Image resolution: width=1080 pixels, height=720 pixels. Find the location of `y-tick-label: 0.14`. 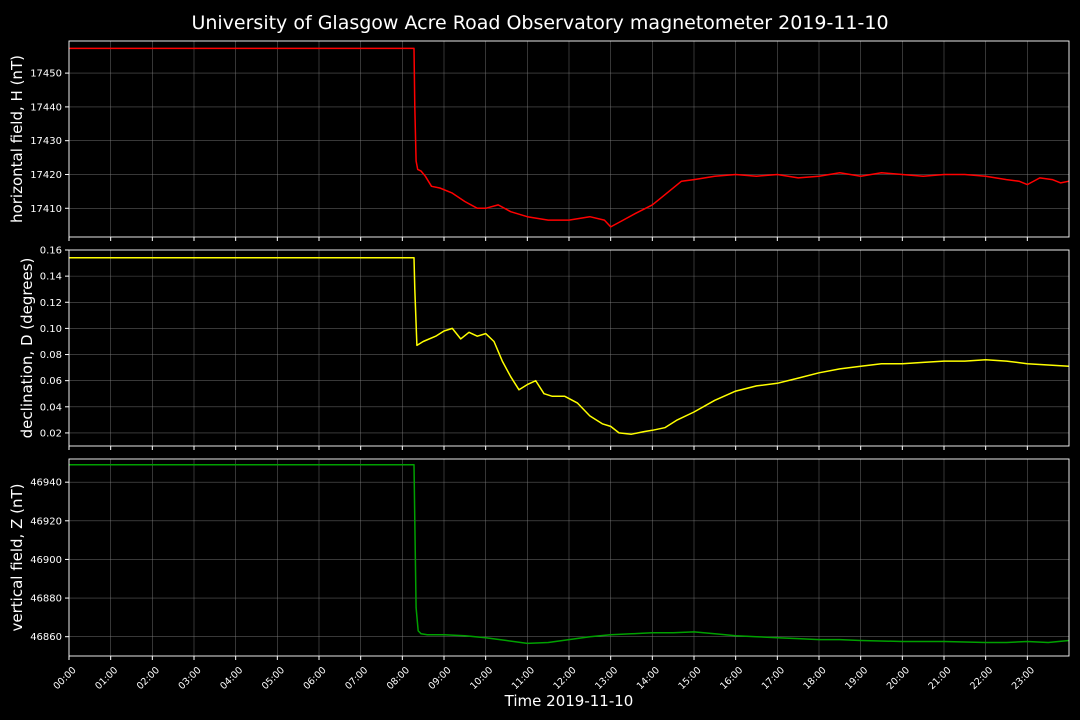

y-tick-label: 0.14 is located at coordinates (51, 277).